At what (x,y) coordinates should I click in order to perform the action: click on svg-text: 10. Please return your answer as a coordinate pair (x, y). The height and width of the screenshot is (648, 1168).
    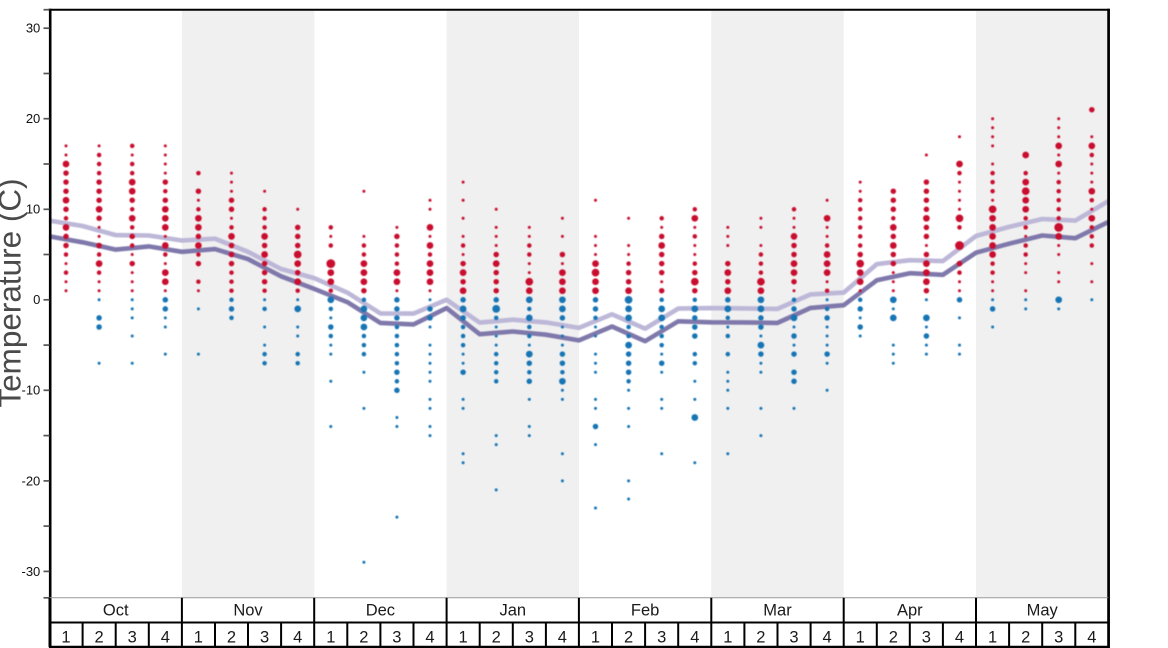
    Looking at the image, I should click on (33, 209).